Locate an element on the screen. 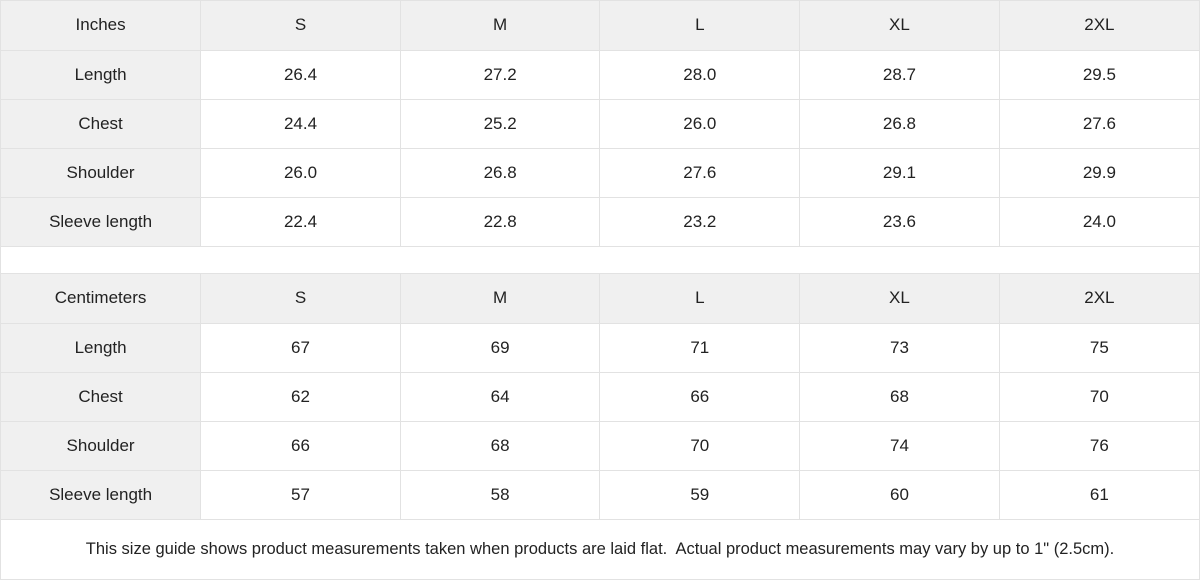 The width and height of the screenshot is (1200, 580). measurement-value: 64 is located at coordinates (500, 396).